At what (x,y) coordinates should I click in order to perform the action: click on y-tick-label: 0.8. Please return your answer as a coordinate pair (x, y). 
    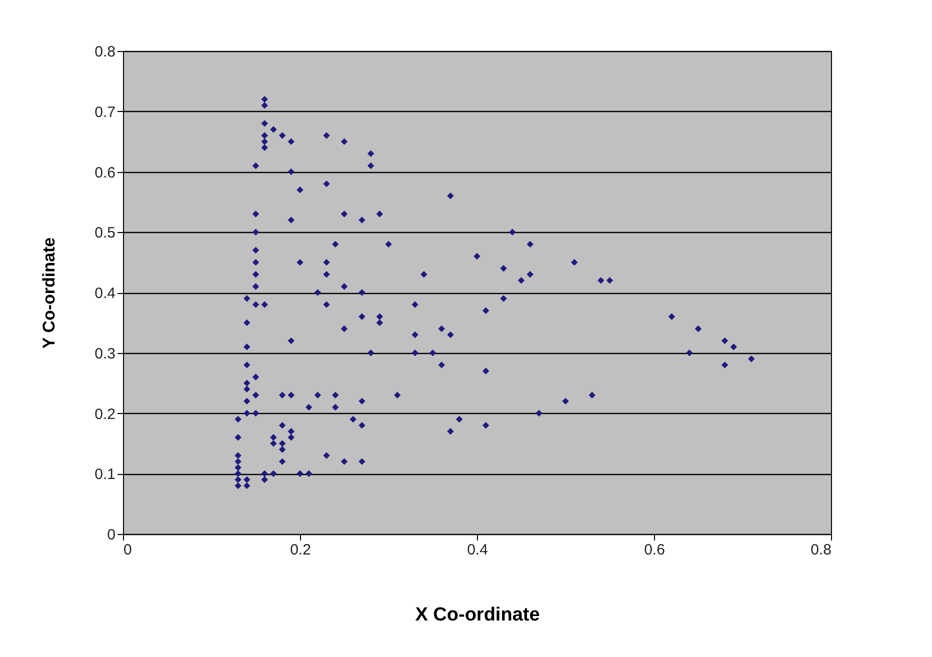
    Looking at the image, I should click on (105, 52).